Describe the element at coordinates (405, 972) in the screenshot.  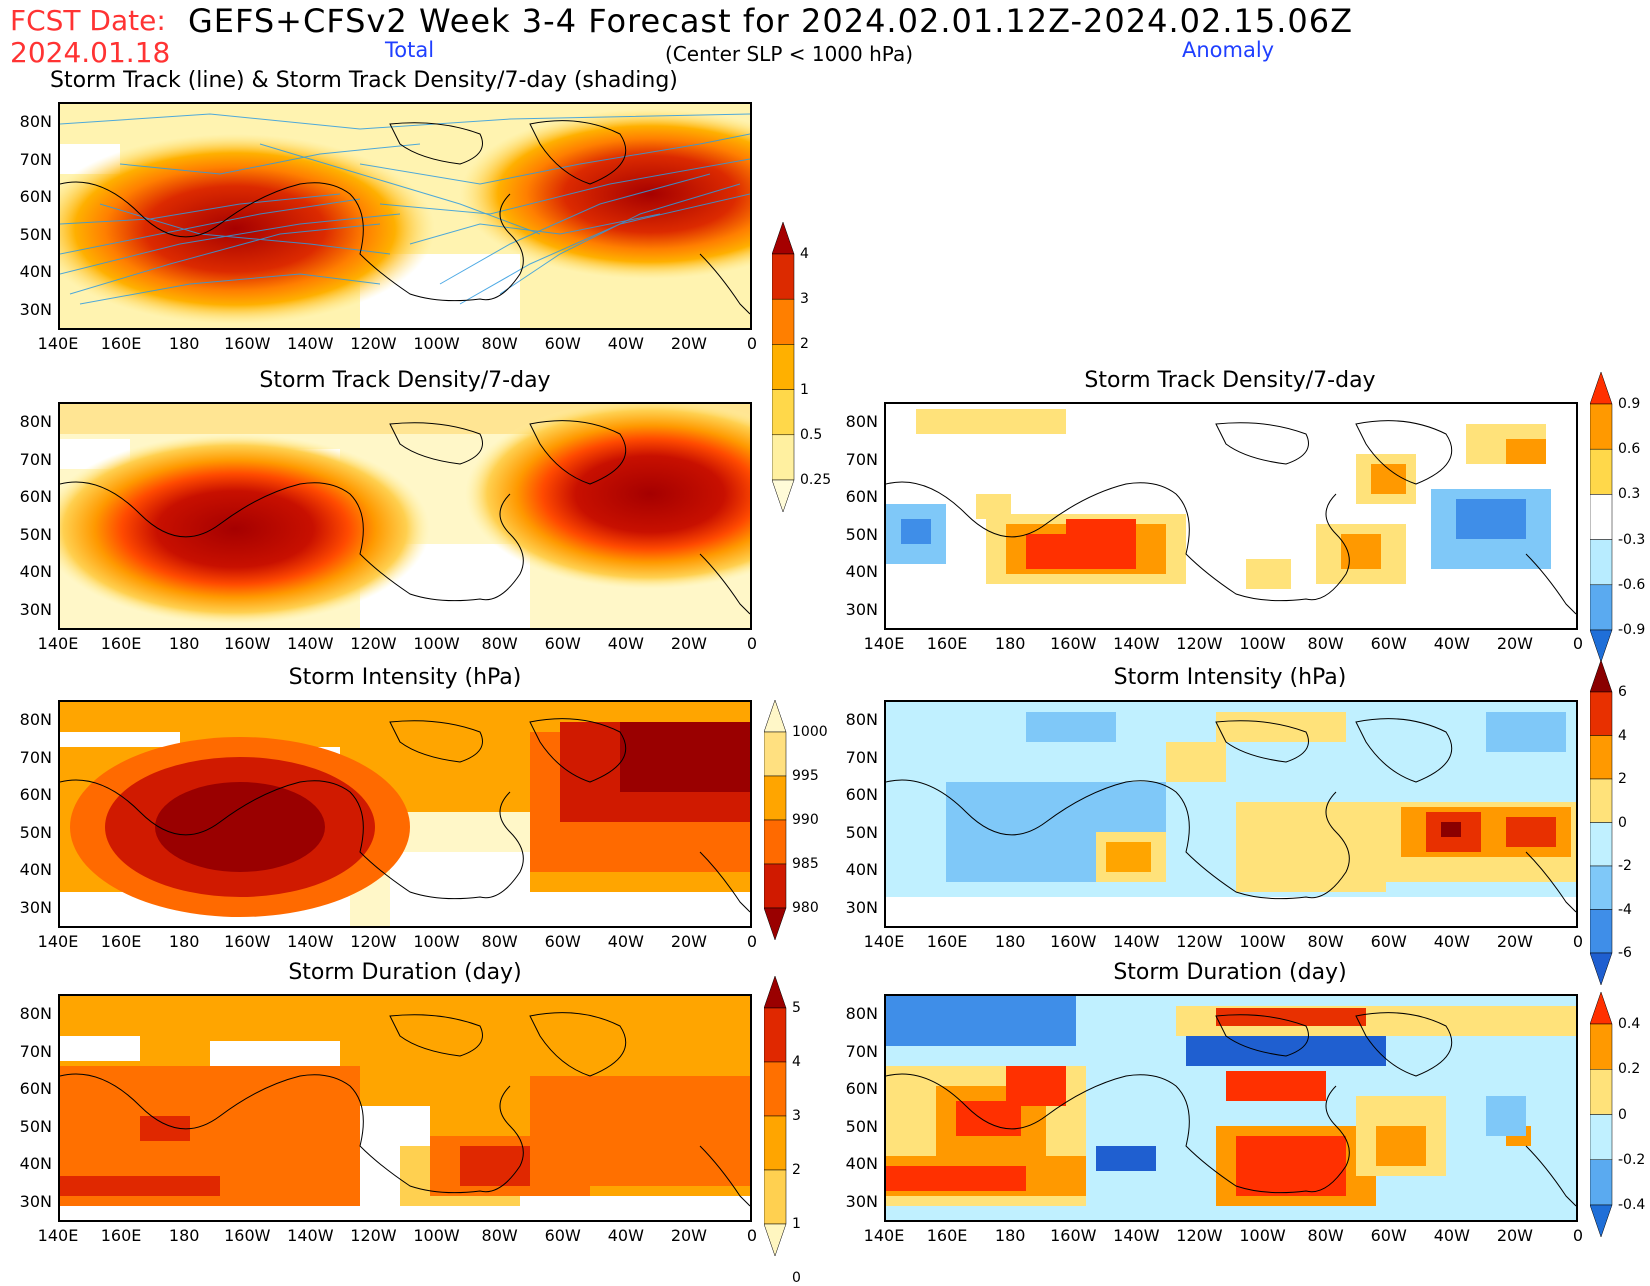
I see `duration-total-title: Storm Duration (day)` at that location.